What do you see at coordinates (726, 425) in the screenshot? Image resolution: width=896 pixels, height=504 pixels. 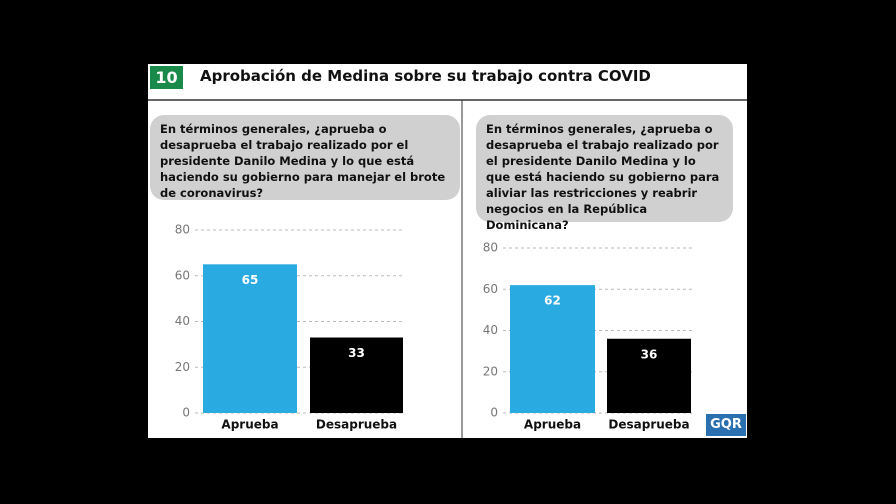 I see `logo: GQR` at bounding box center [726, 425].